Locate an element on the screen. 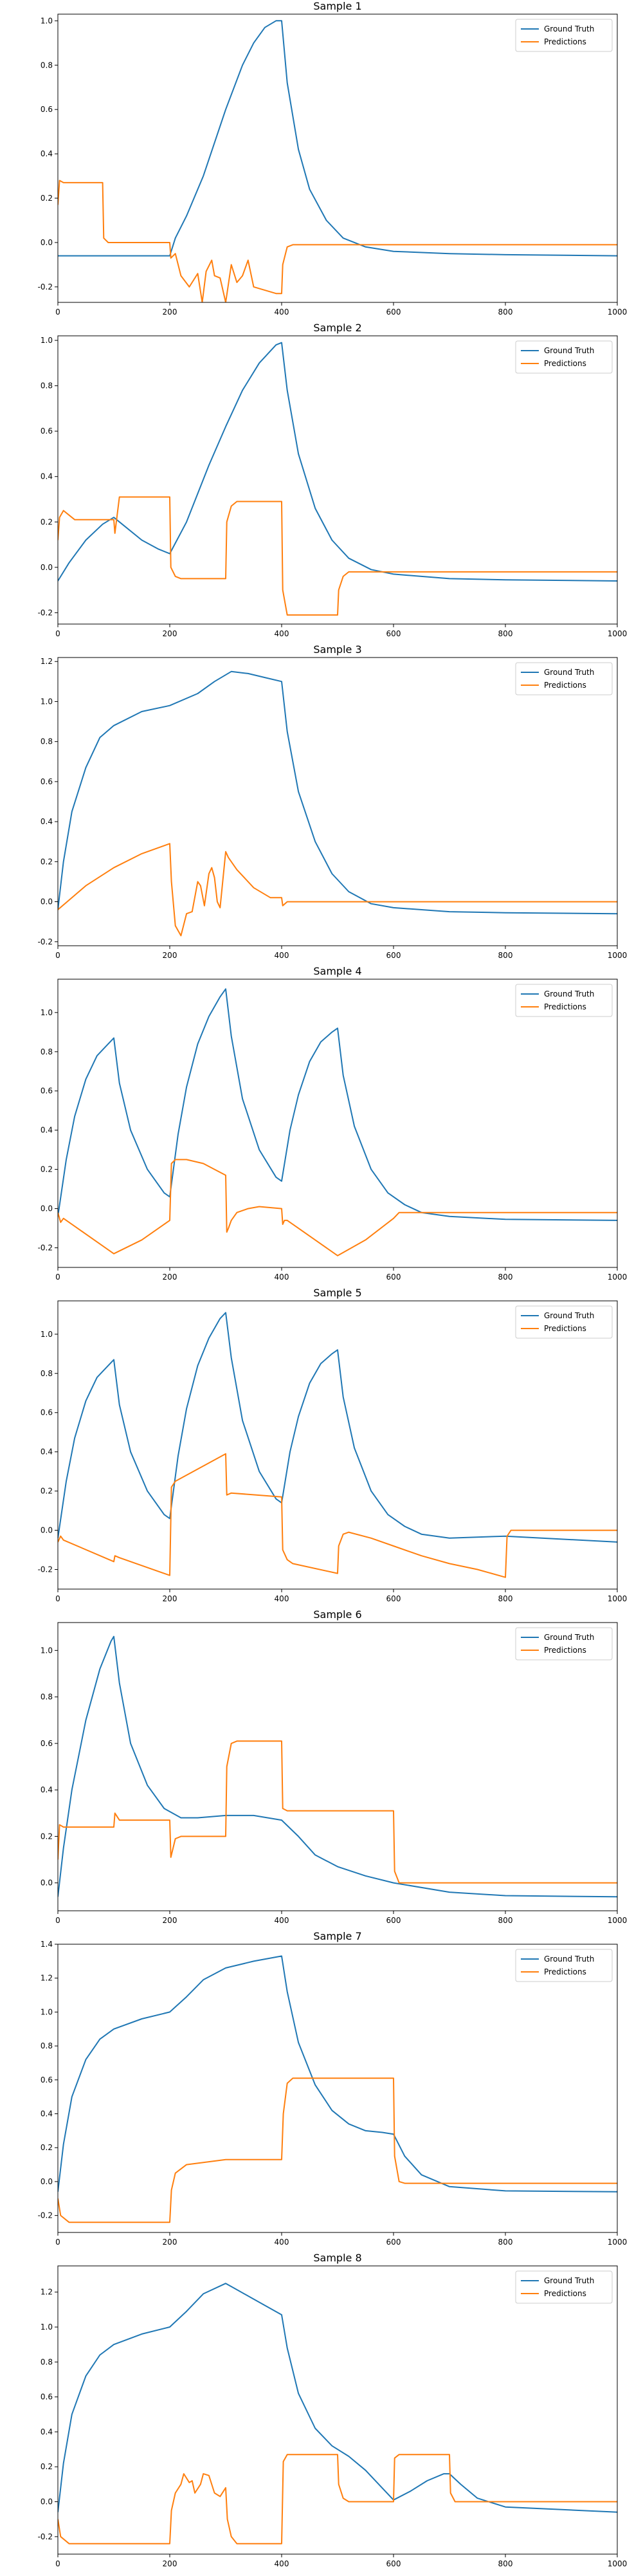  chart-title: Sample 7 is located at coordinates (337, 1936).